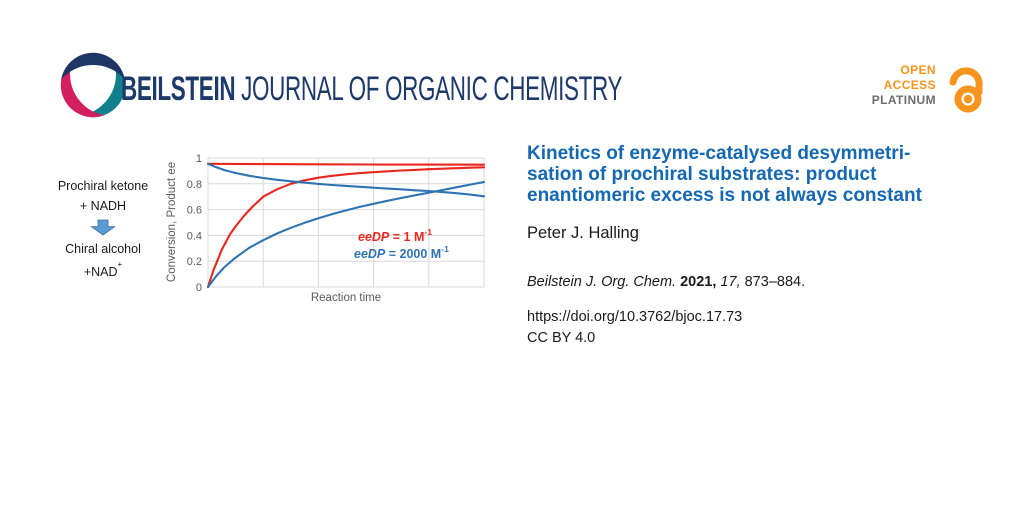 This screenshot has width=1024, height=512. I want to click on svg-text: 0.8, so click(194, 185).